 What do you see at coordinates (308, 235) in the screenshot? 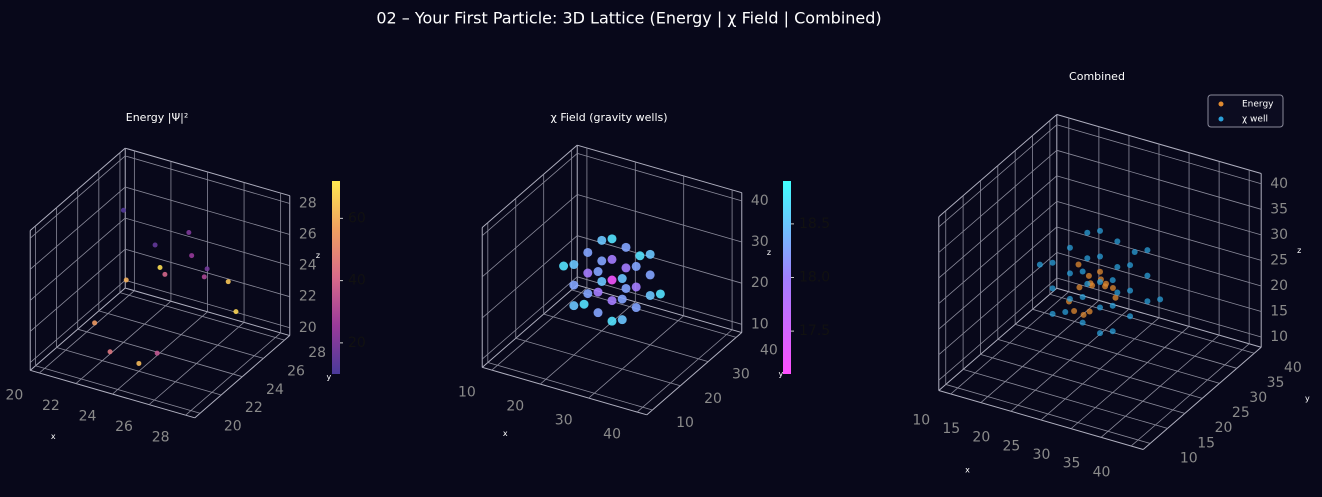
I see `z-tick-label: 26` at bounding box center [308, 235].